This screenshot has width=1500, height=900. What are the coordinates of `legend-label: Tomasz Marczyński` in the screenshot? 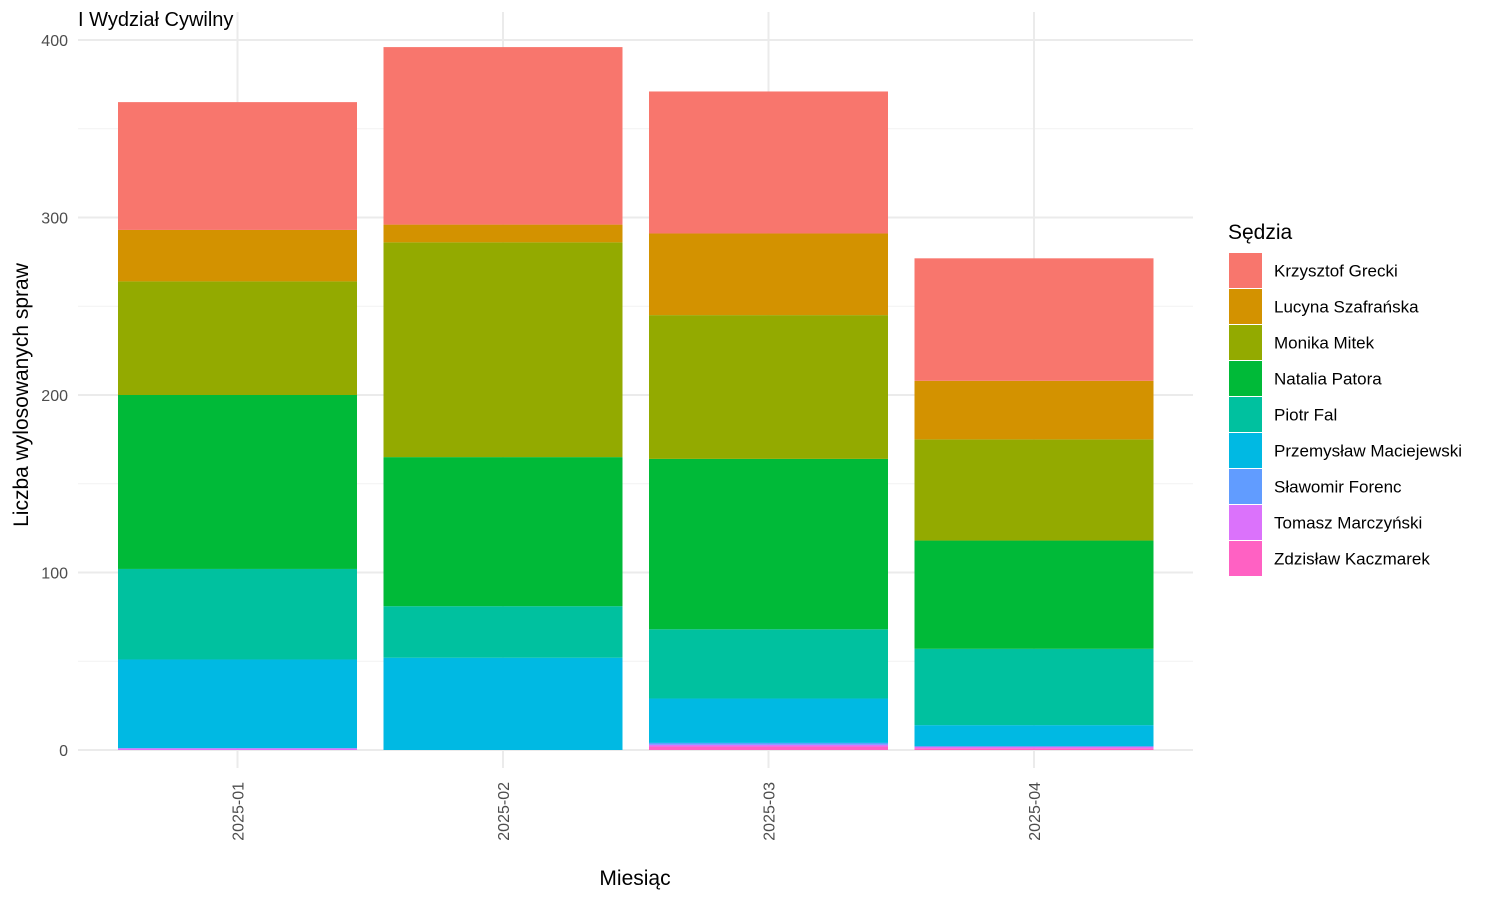 It's located at (1348, 523).